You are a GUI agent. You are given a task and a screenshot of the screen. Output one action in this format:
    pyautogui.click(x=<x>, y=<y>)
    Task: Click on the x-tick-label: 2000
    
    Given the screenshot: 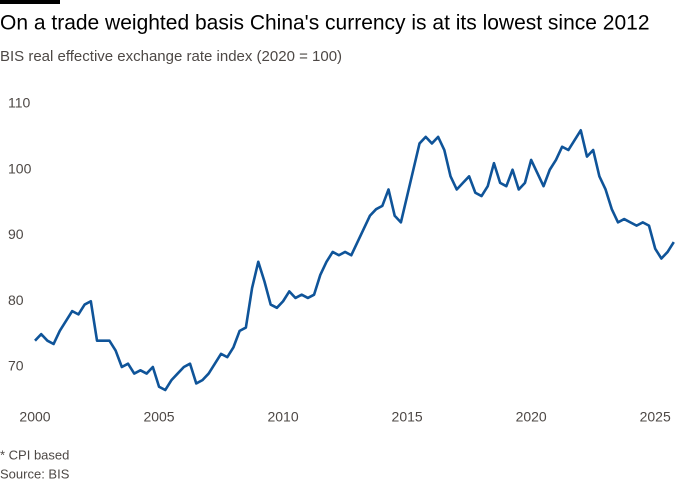 What is the action you would take?
    pyautogui.click(x=34, y=417)
    